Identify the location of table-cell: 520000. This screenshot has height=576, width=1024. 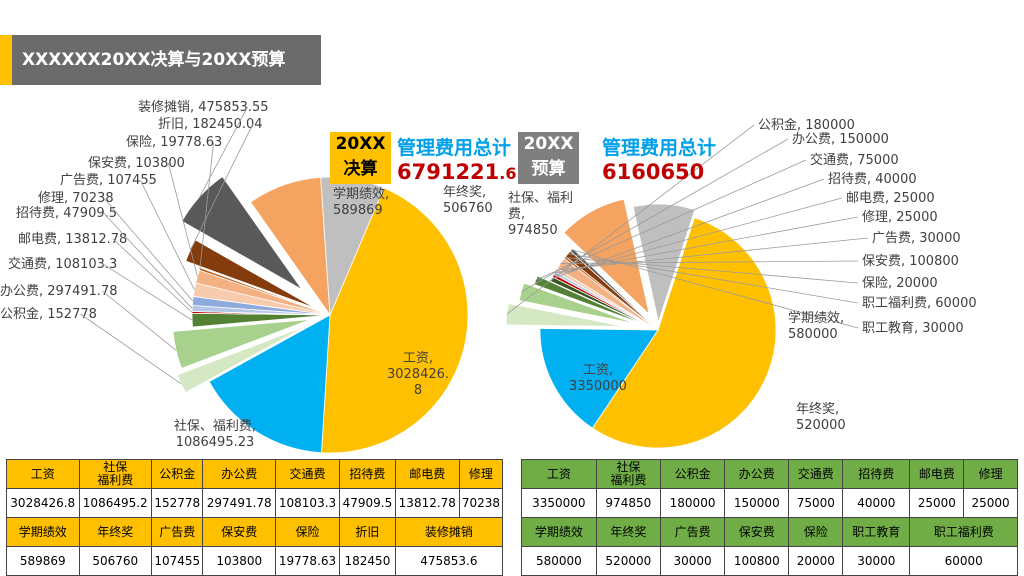
(628, 561).